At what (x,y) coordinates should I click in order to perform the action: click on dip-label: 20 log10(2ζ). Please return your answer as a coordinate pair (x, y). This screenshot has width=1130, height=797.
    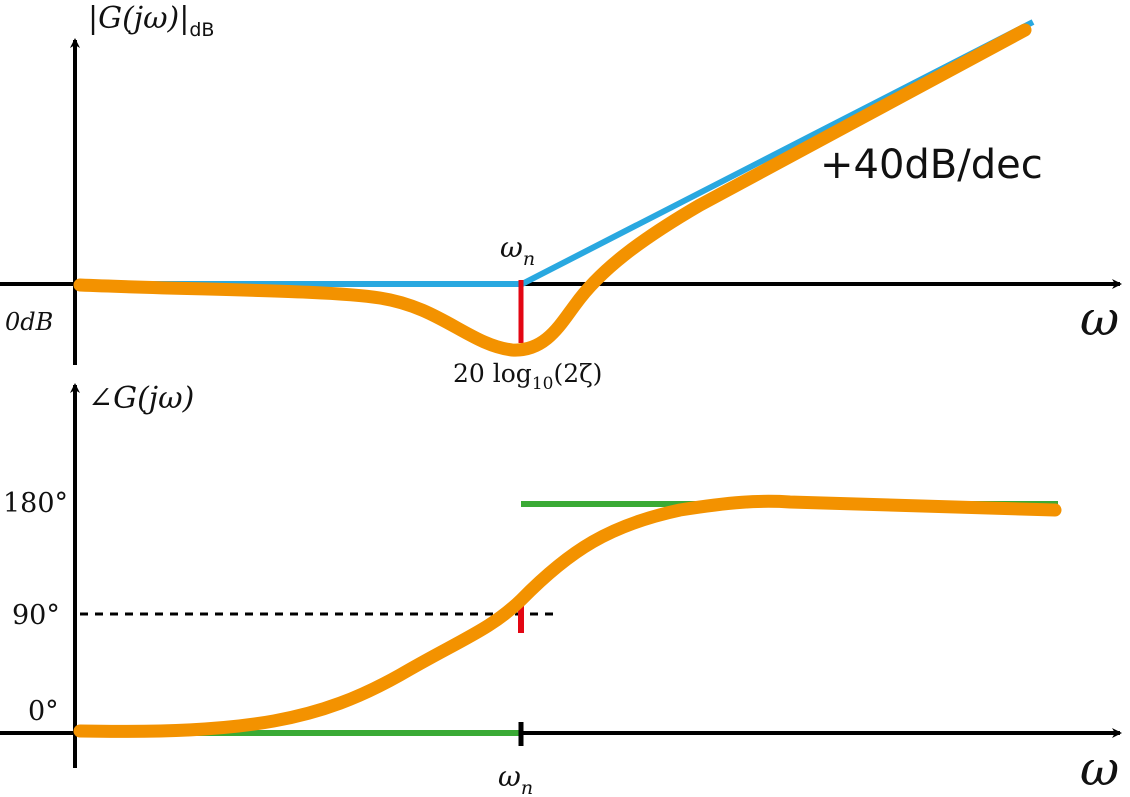
    Looking at the image, I should click on (527, 376).